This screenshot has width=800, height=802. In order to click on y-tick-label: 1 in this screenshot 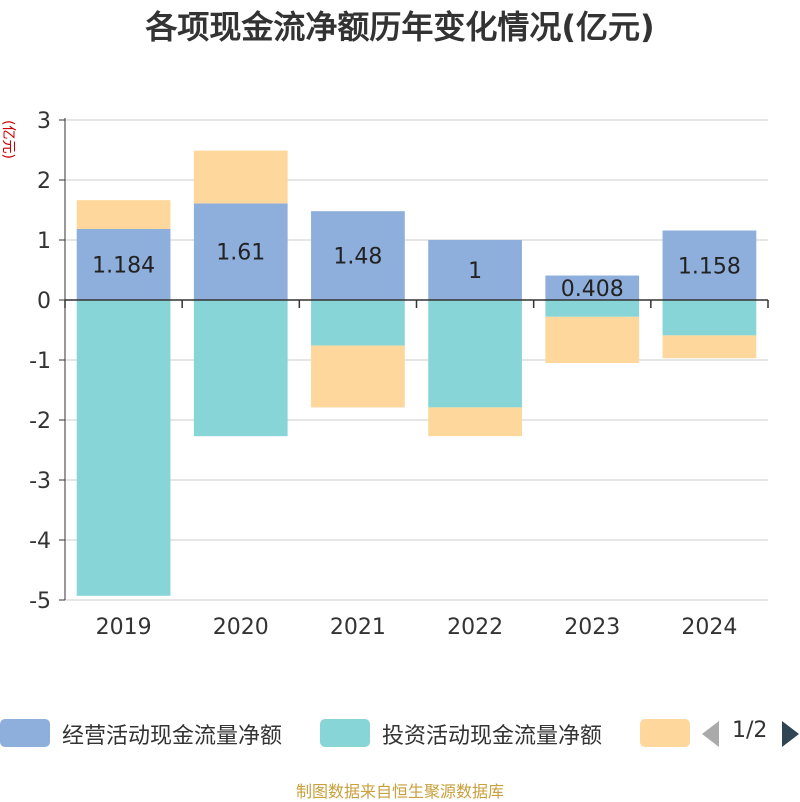, I will do `click(44, 241)`.